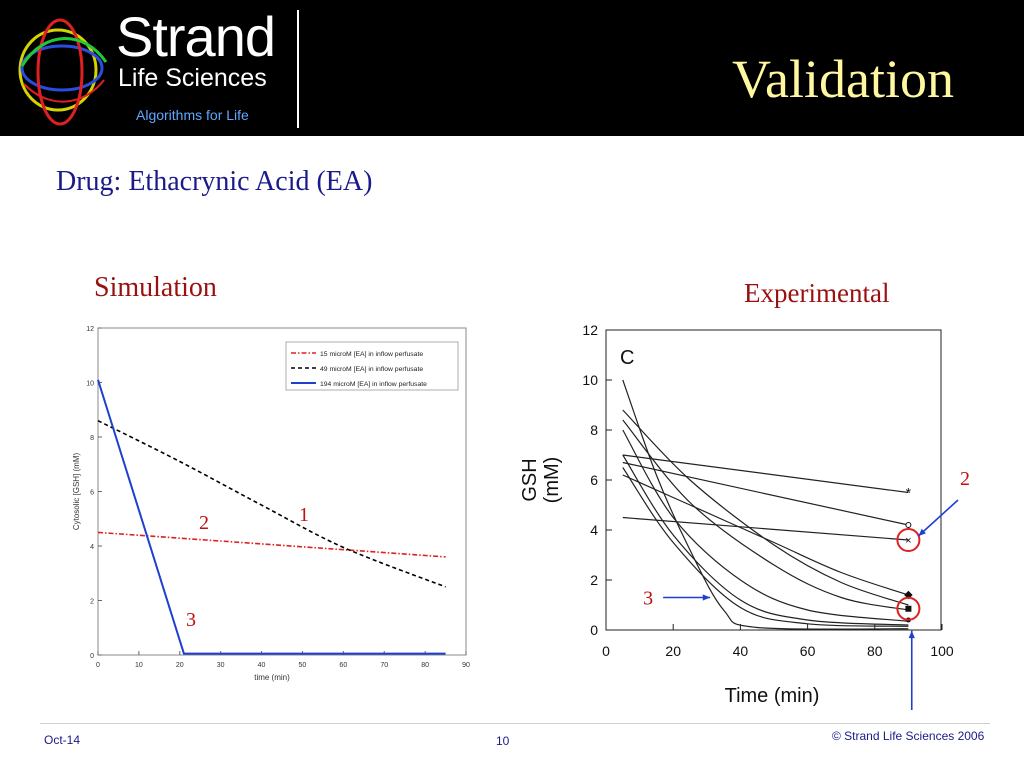  Describe the element at coordinates (909, 493) in the screenshot. I see `end-marker: *` at that location.